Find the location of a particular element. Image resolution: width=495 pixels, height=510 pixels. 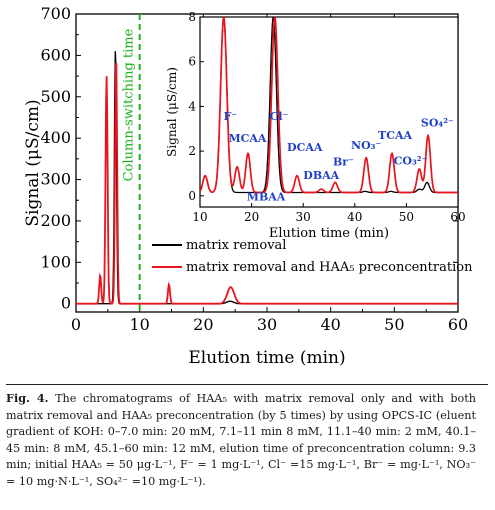

peak-annotation: SO₄²⁻ is located at coordinates (437, 123).